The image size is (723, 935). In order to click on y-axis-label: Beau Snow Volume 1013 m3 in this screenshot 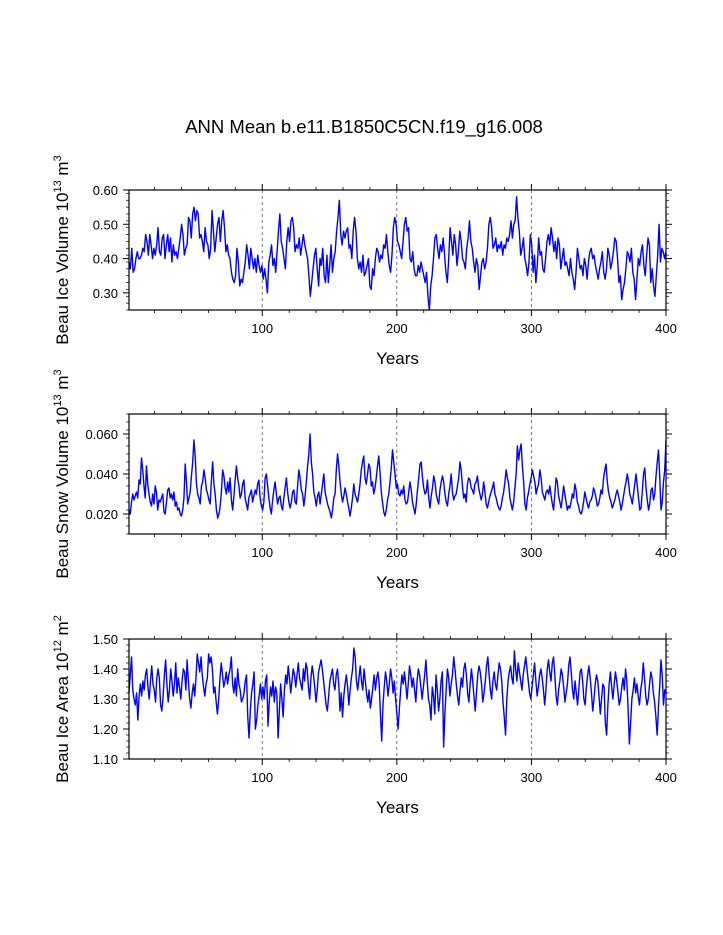, I will do `click(62, 473)`.